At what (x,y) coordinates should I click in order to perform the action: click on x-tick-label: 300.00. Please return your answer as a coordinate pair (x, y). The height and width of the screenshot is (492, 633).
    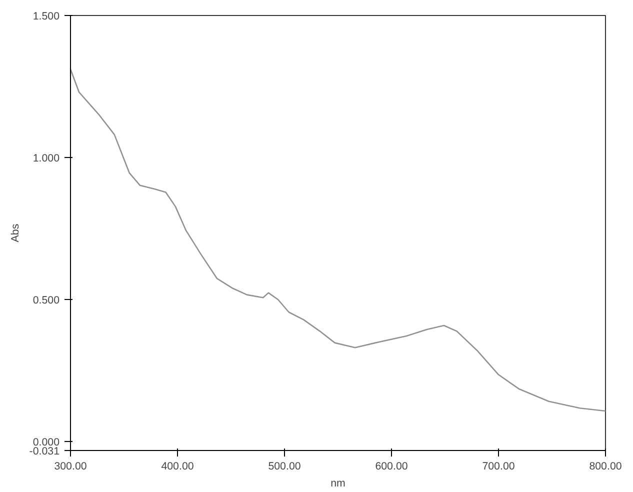
    Looking at the image, I should click on (70, 466).